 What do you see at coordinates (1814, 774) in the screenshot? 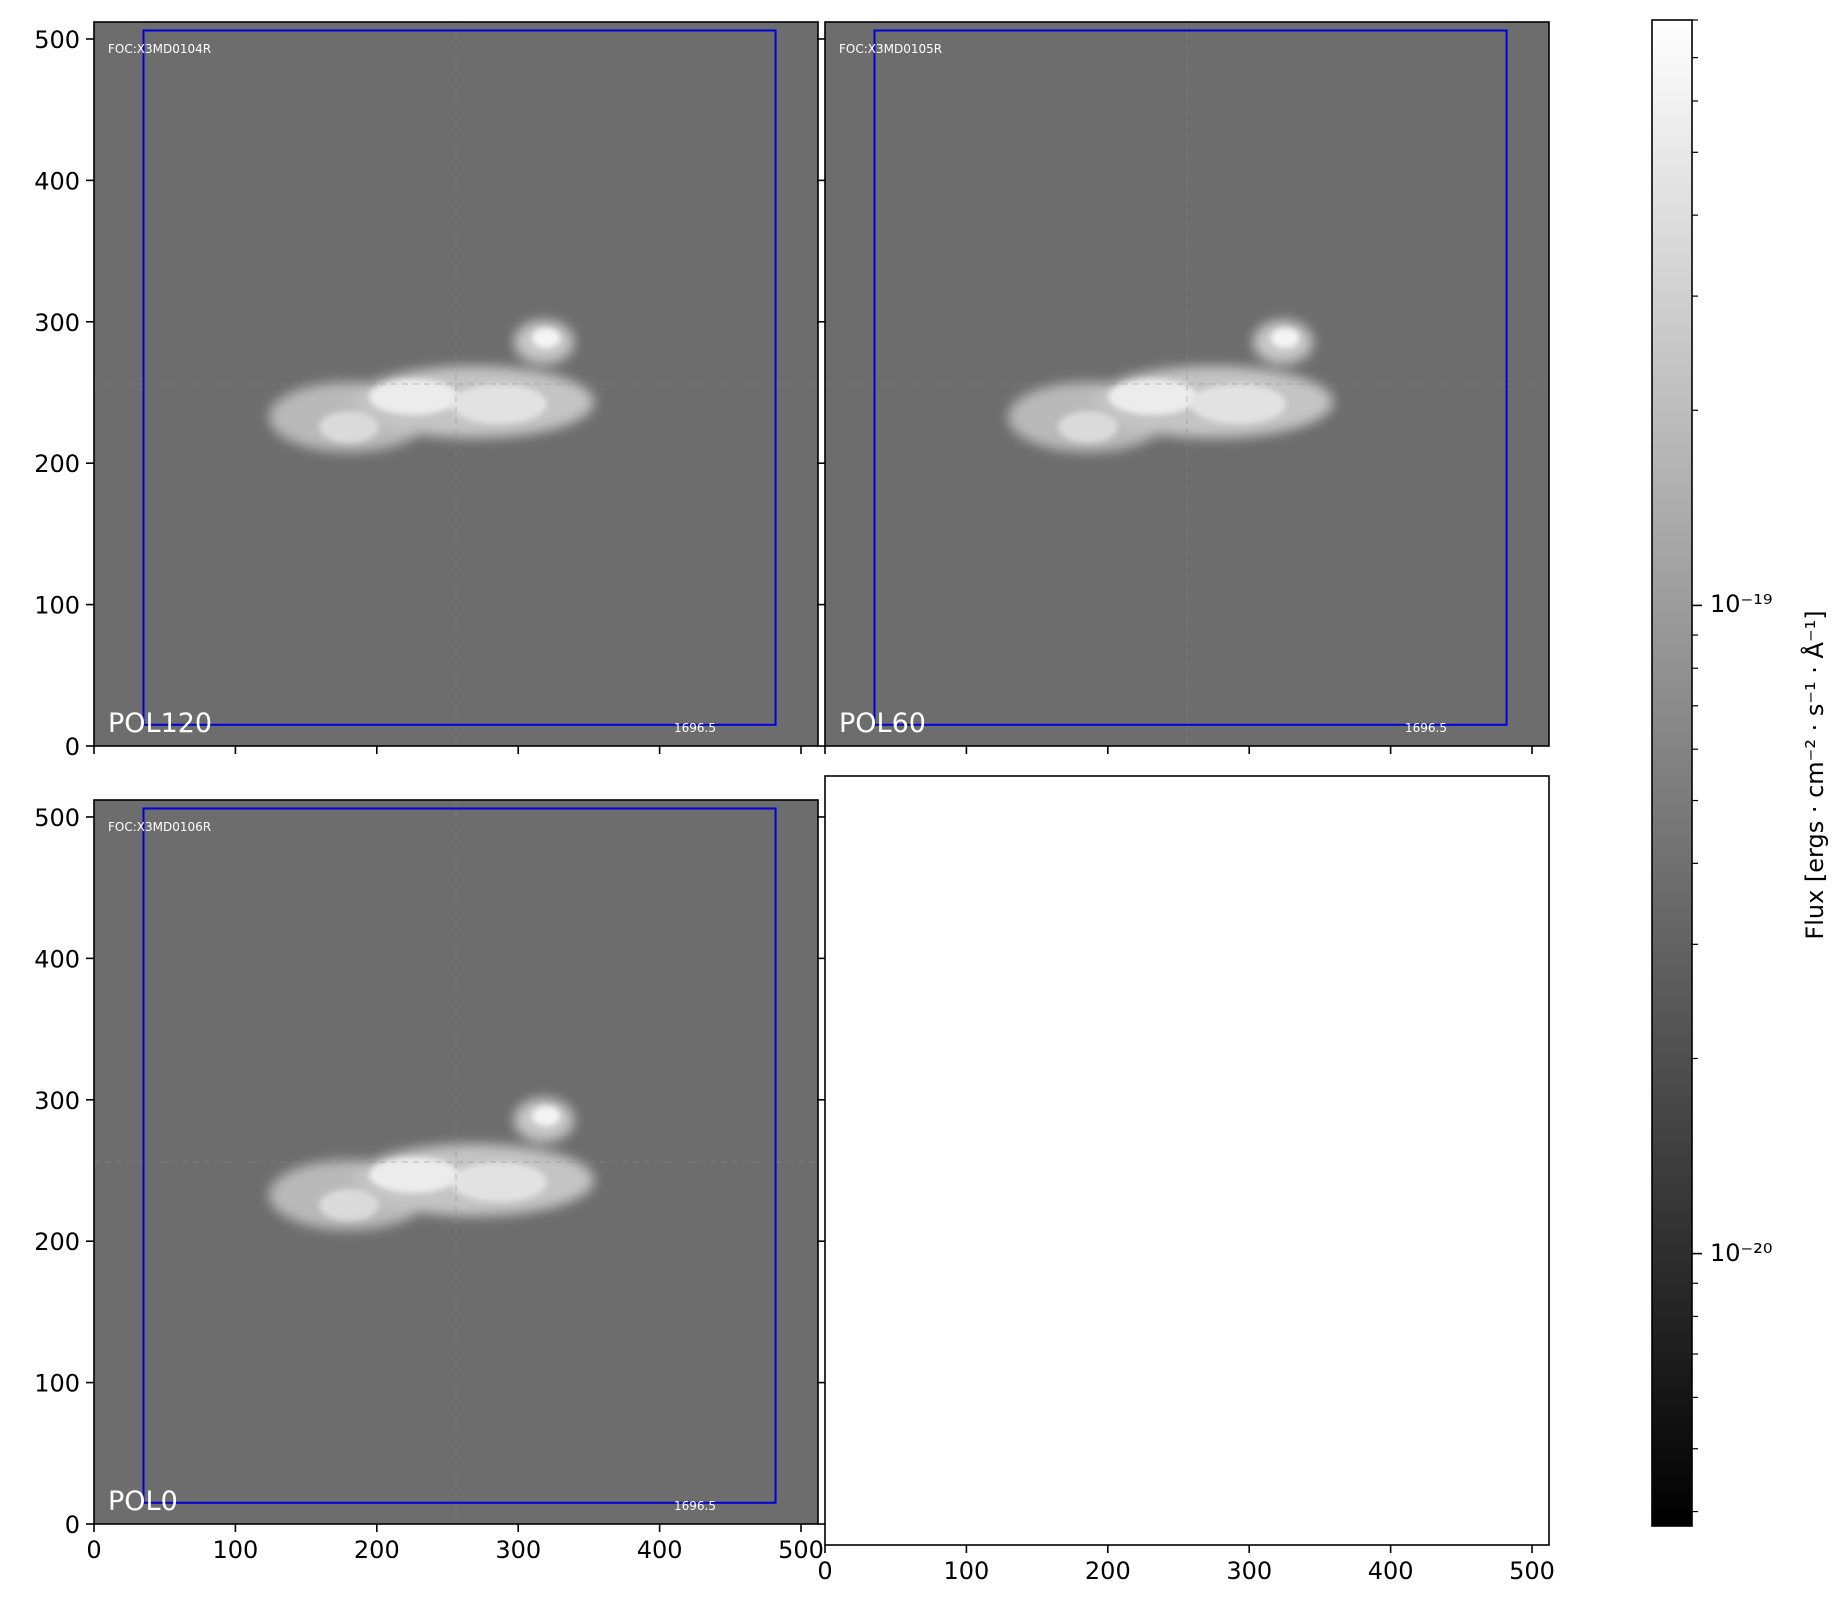
I see `colorbar-label: Flux [ergs · cm⁻² · s⁻¹ · Å⁻¹]` at bounding box center [1814, 774].